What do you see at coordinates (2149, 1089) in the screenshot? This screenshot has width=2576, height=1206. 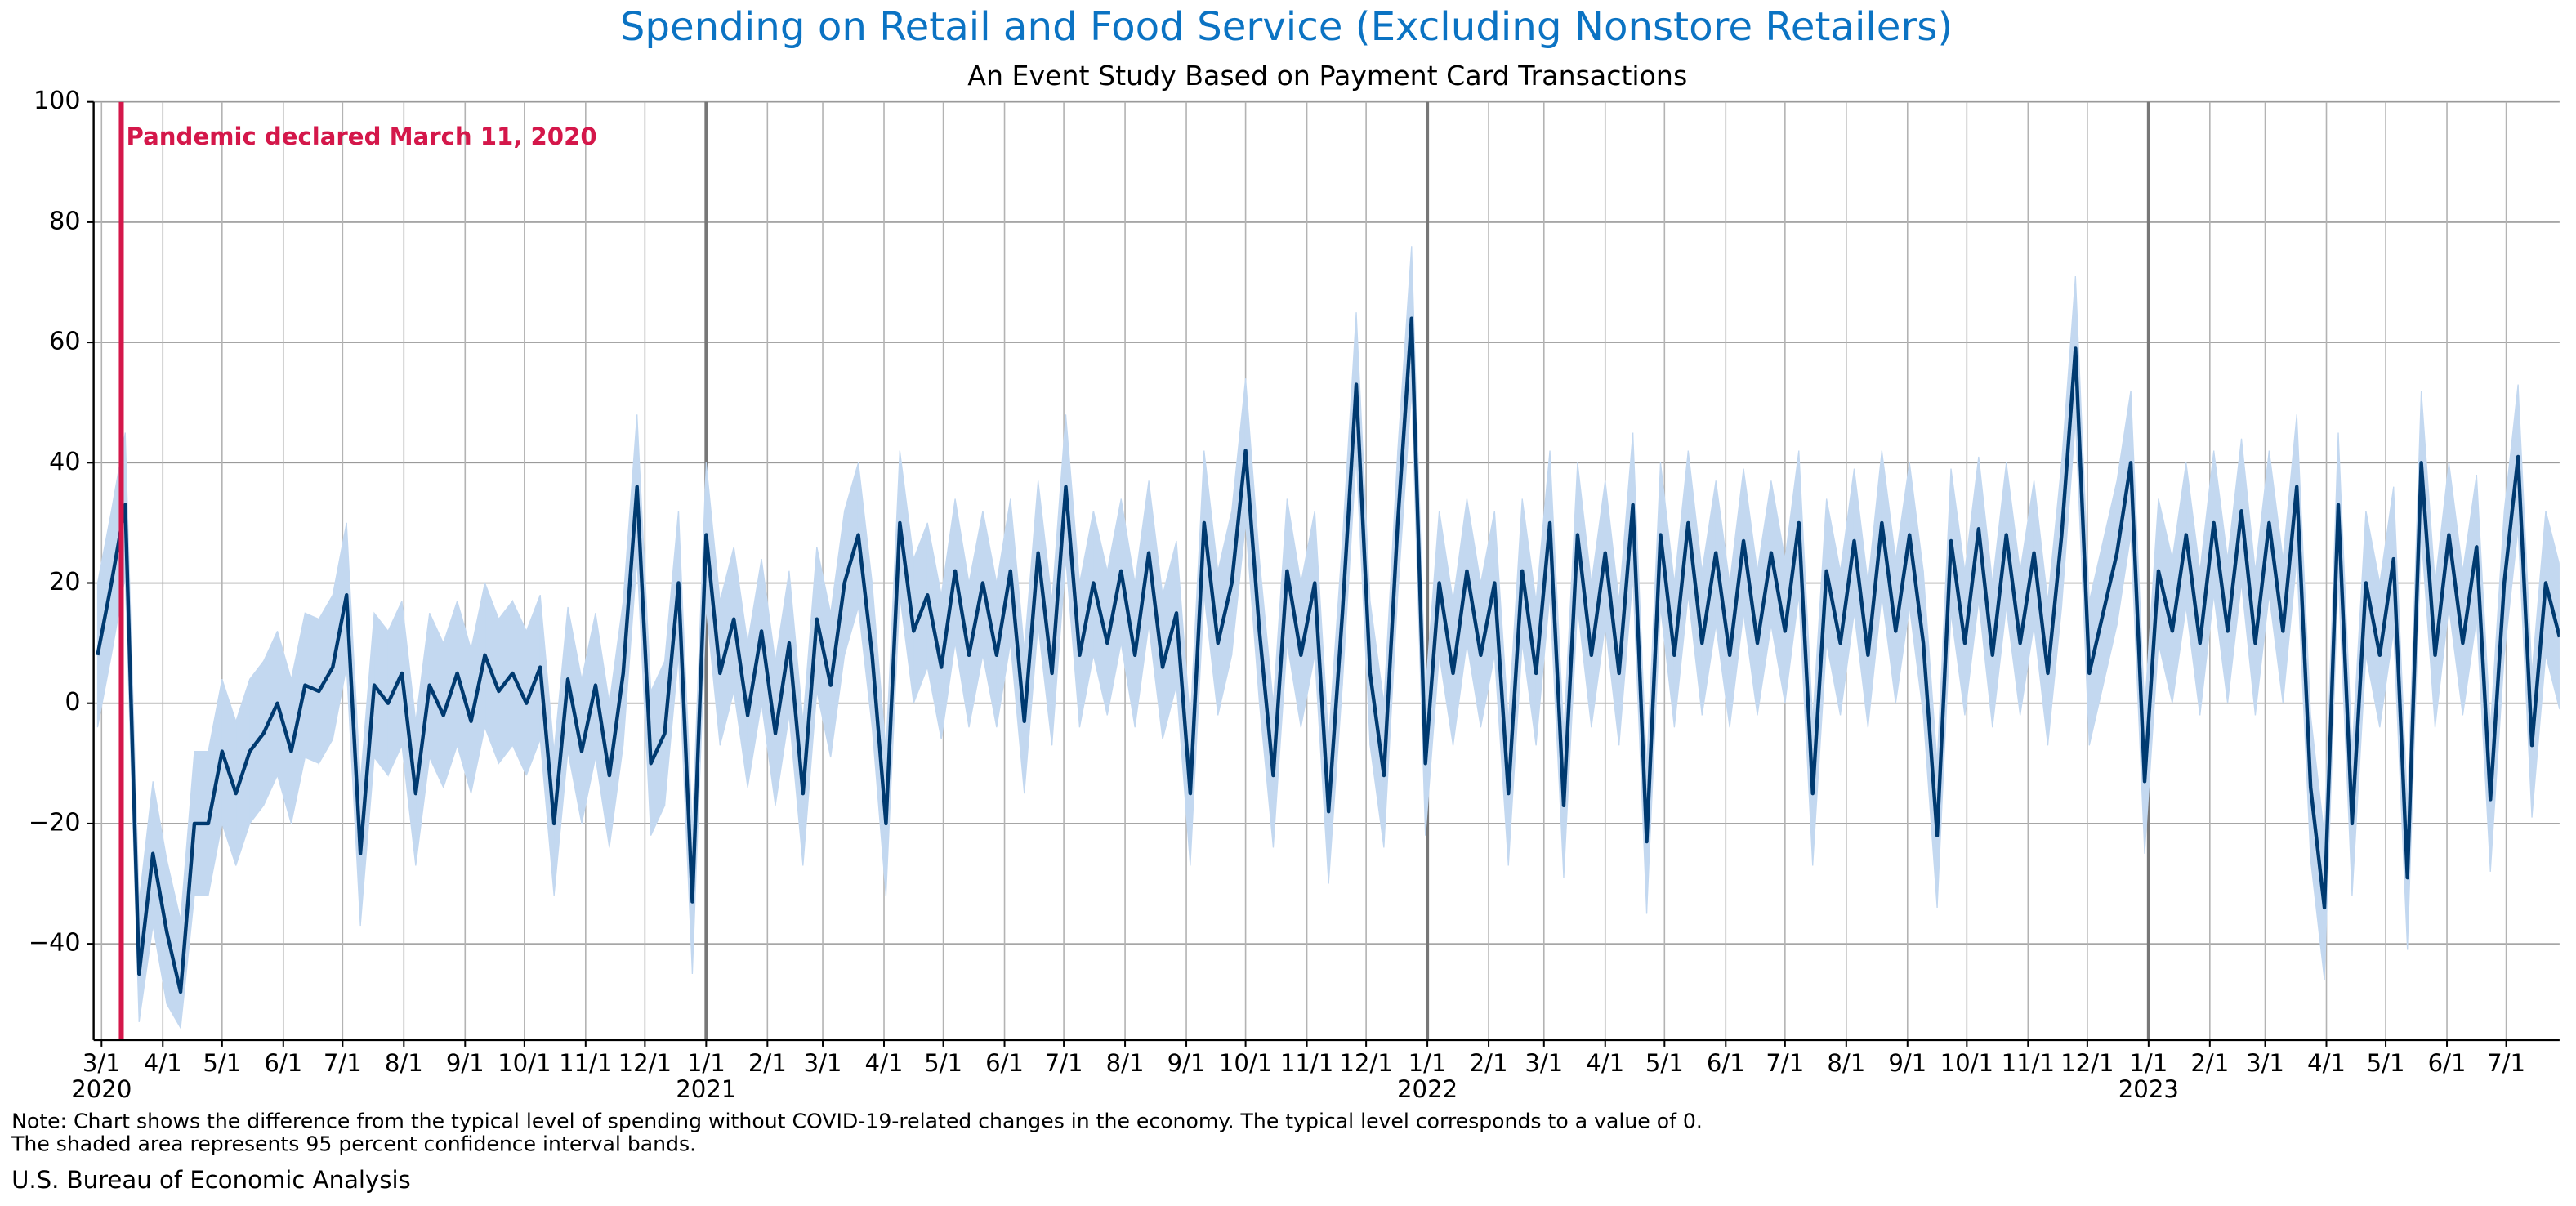 I see `year-label: 2023` at bounding box center [2149, 1089].